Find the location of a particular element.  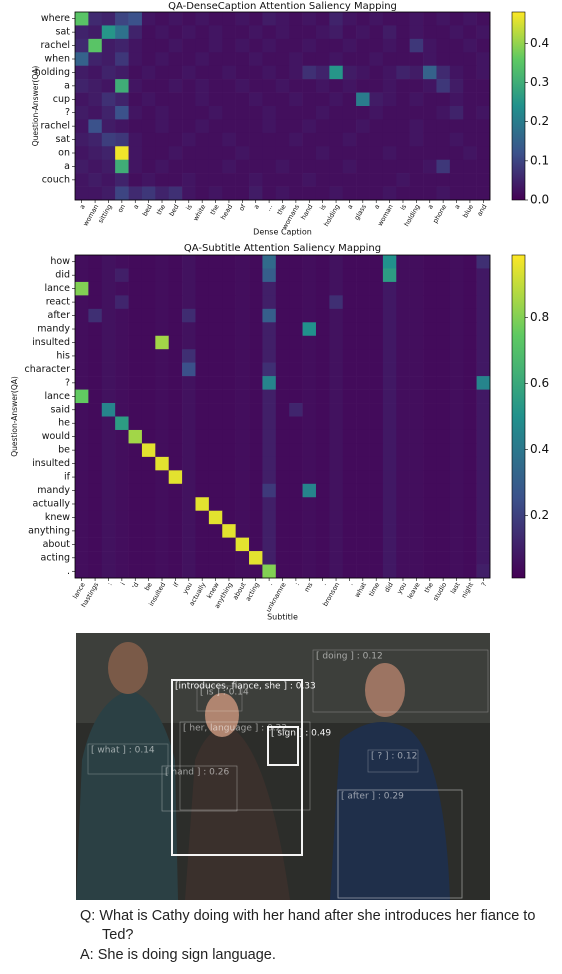

y-tick-label: sat is located at coordinates (63, 32).